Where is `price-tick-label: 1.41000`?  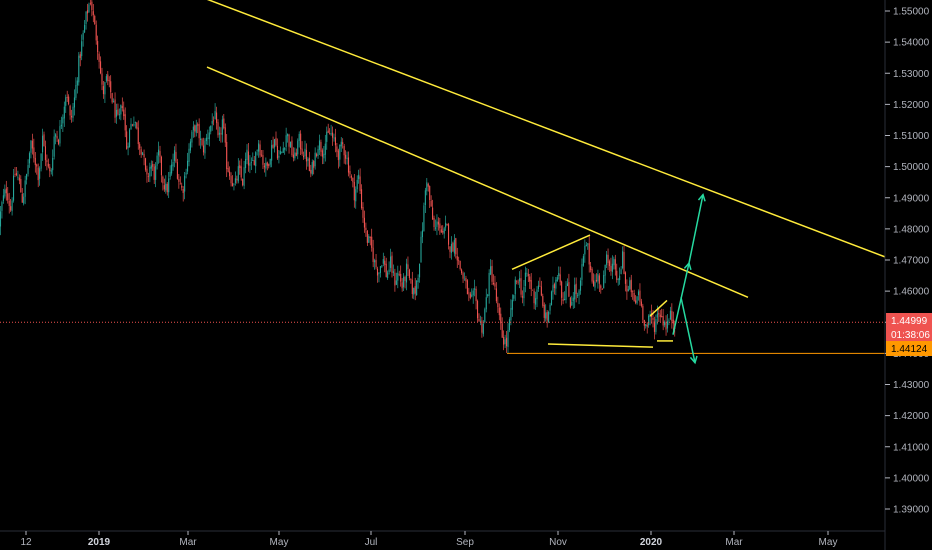 price-tick-label: 1.41000 is located at coordinates (911, 447).